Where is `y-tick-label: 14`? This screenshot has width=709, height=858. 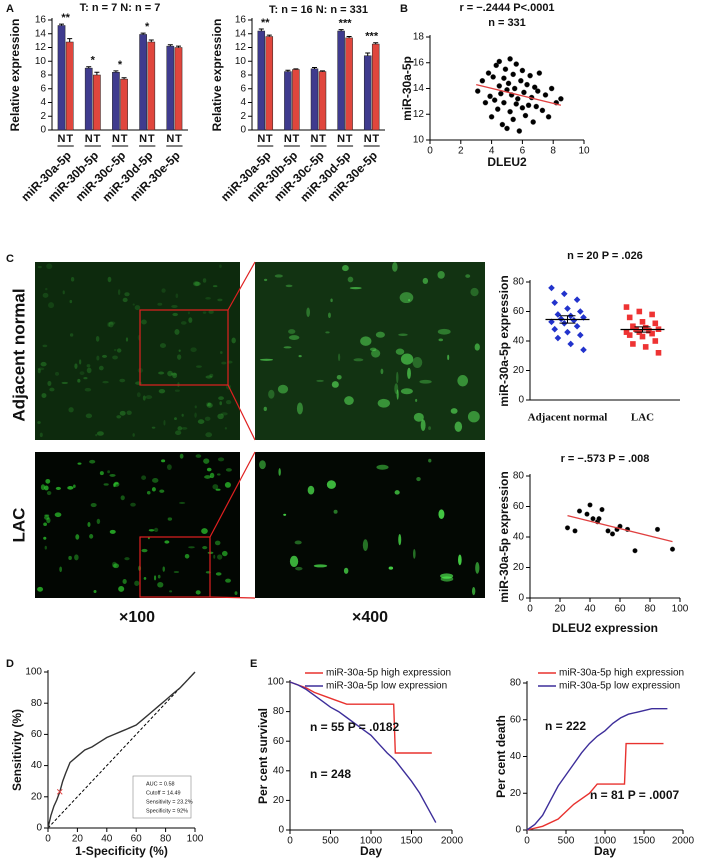 y-tick-label: 14 is located at coordinates (41, 33).